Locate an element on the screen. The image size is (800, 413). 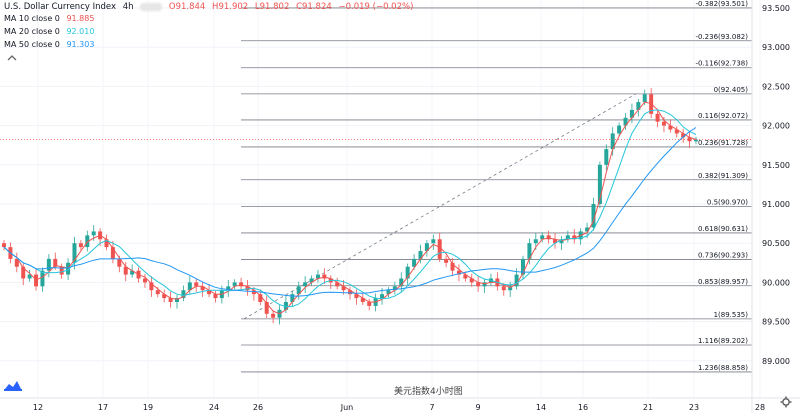
fib-level-label: -0.116(92.738) is located at coordinates (721, 64).